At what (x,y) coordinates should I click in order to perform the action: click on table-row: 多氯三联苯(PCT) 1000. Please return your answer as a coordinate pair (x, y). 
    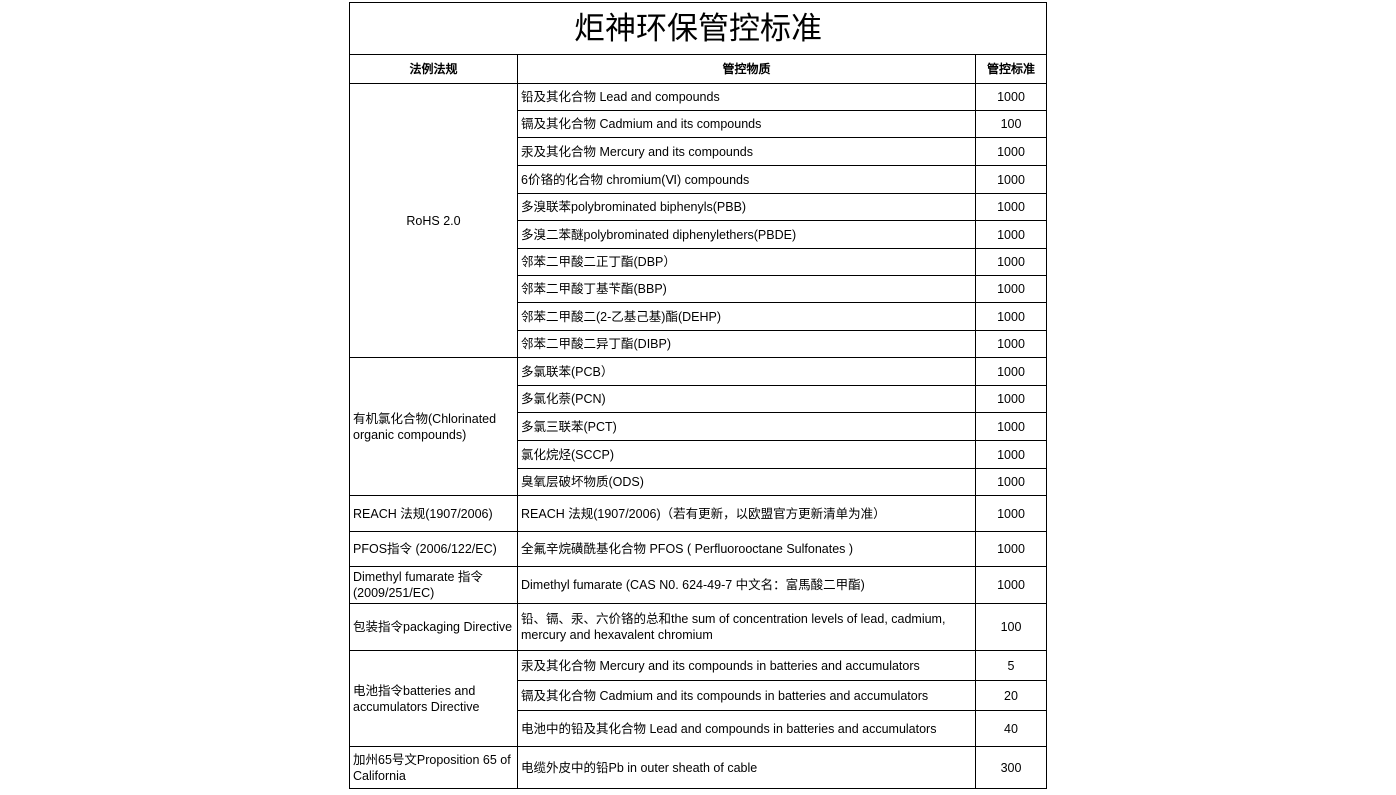
    Looking at the image, I should click on (698, 426).